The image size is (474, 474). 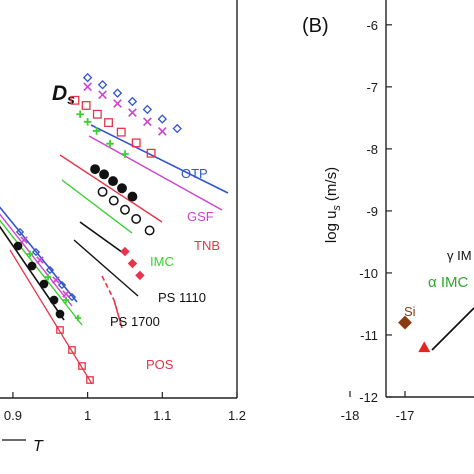 I want to click on fit-line-pos, so click(x=118, y=314).